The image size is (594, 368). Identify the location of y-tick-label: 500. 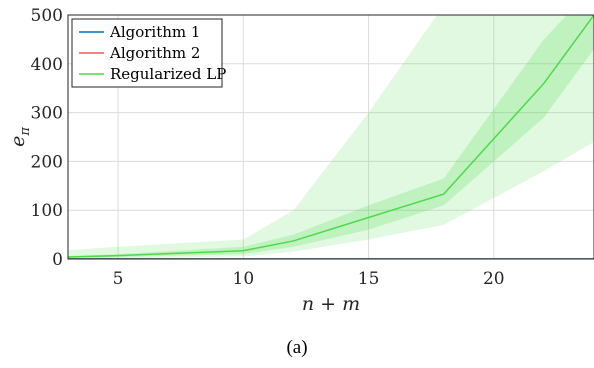
(47, 16).